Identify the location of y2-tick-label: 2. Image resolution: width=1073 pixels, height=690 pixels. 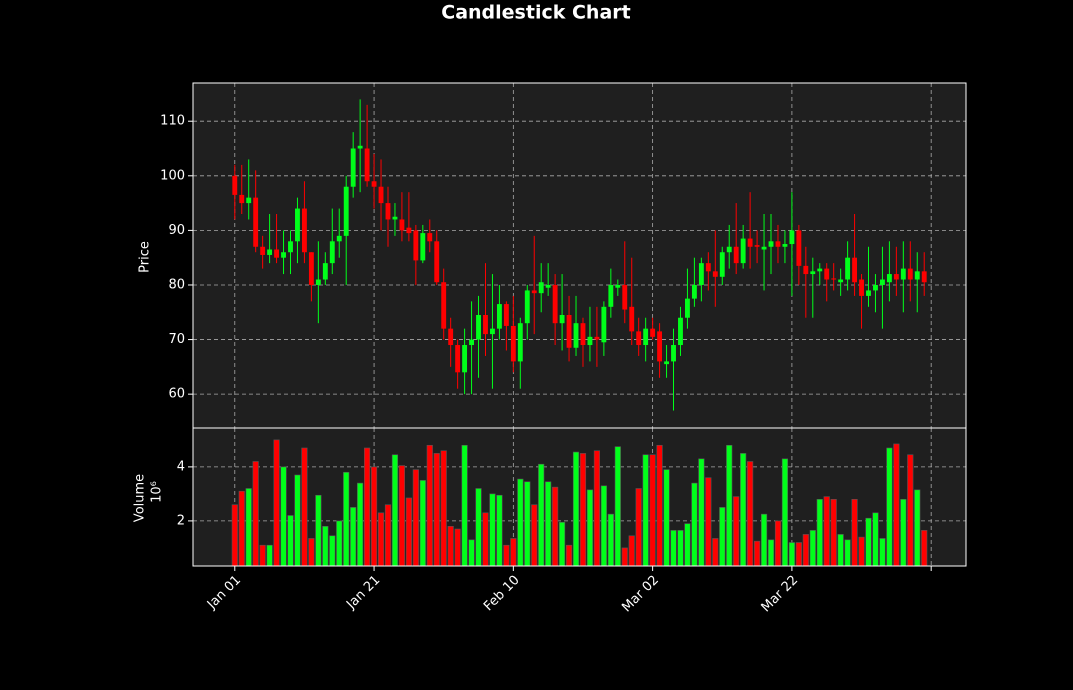
(181, 520).